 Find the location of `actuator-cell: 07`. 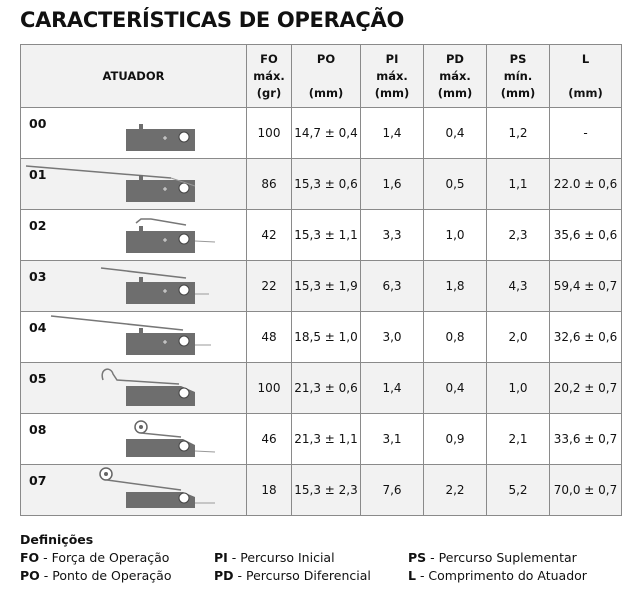

actuator-cell: 07 is located at coordinates (133, 490).